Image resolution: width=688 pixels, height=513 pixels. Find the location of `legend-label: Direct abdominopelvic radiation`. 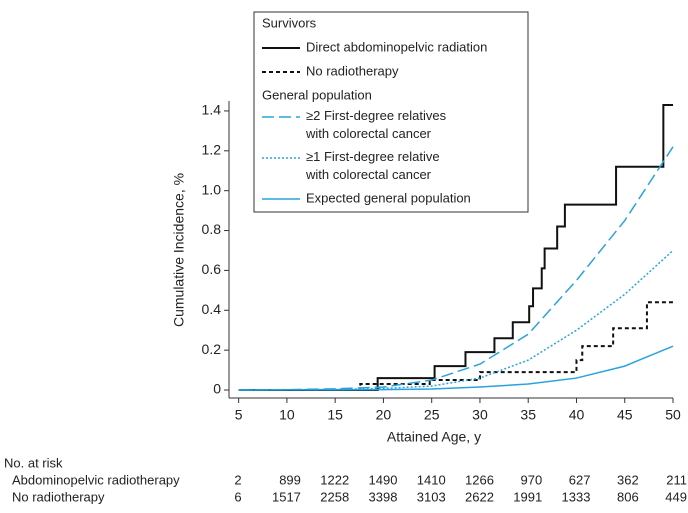

legend-label: Direct abdominopelvic radiation is located at coordinates (396, 46).